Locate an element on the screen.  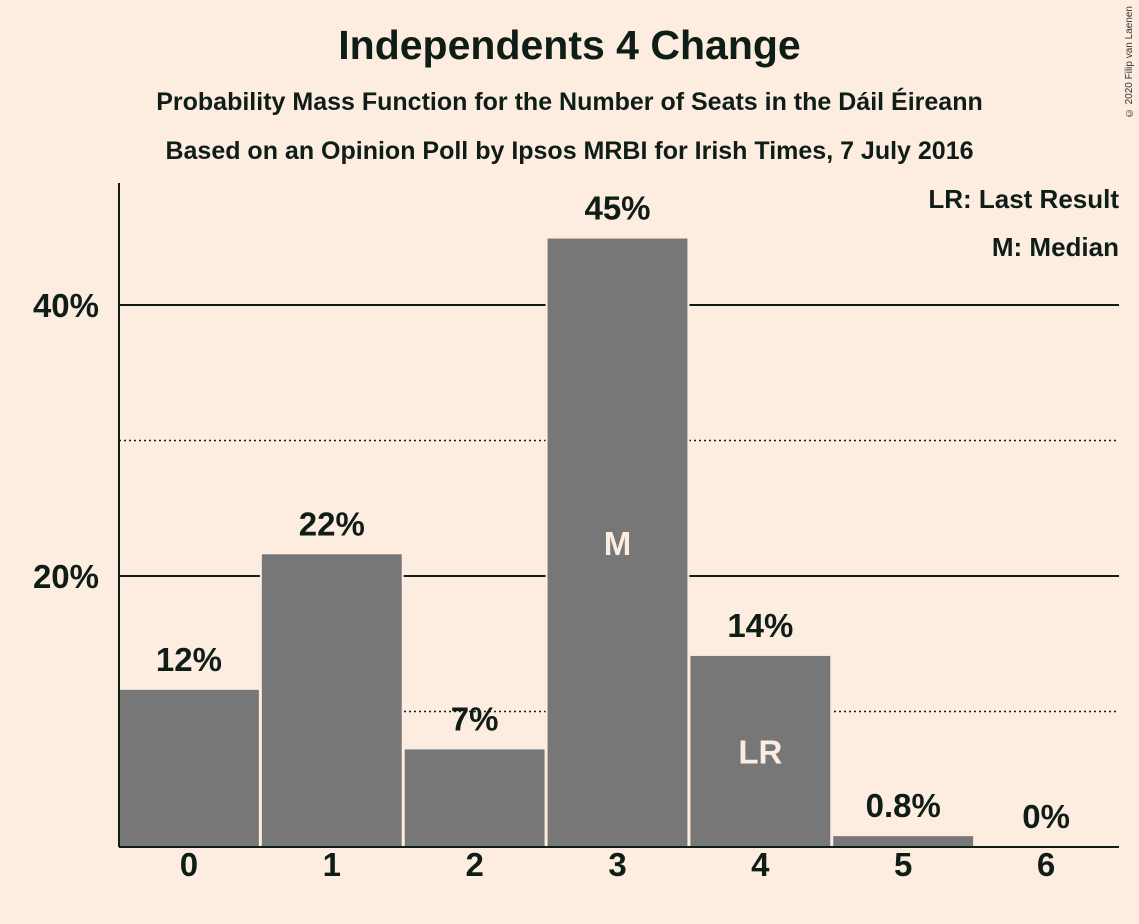
x-tick-label: 6 is located at coordinates (1046, 864).